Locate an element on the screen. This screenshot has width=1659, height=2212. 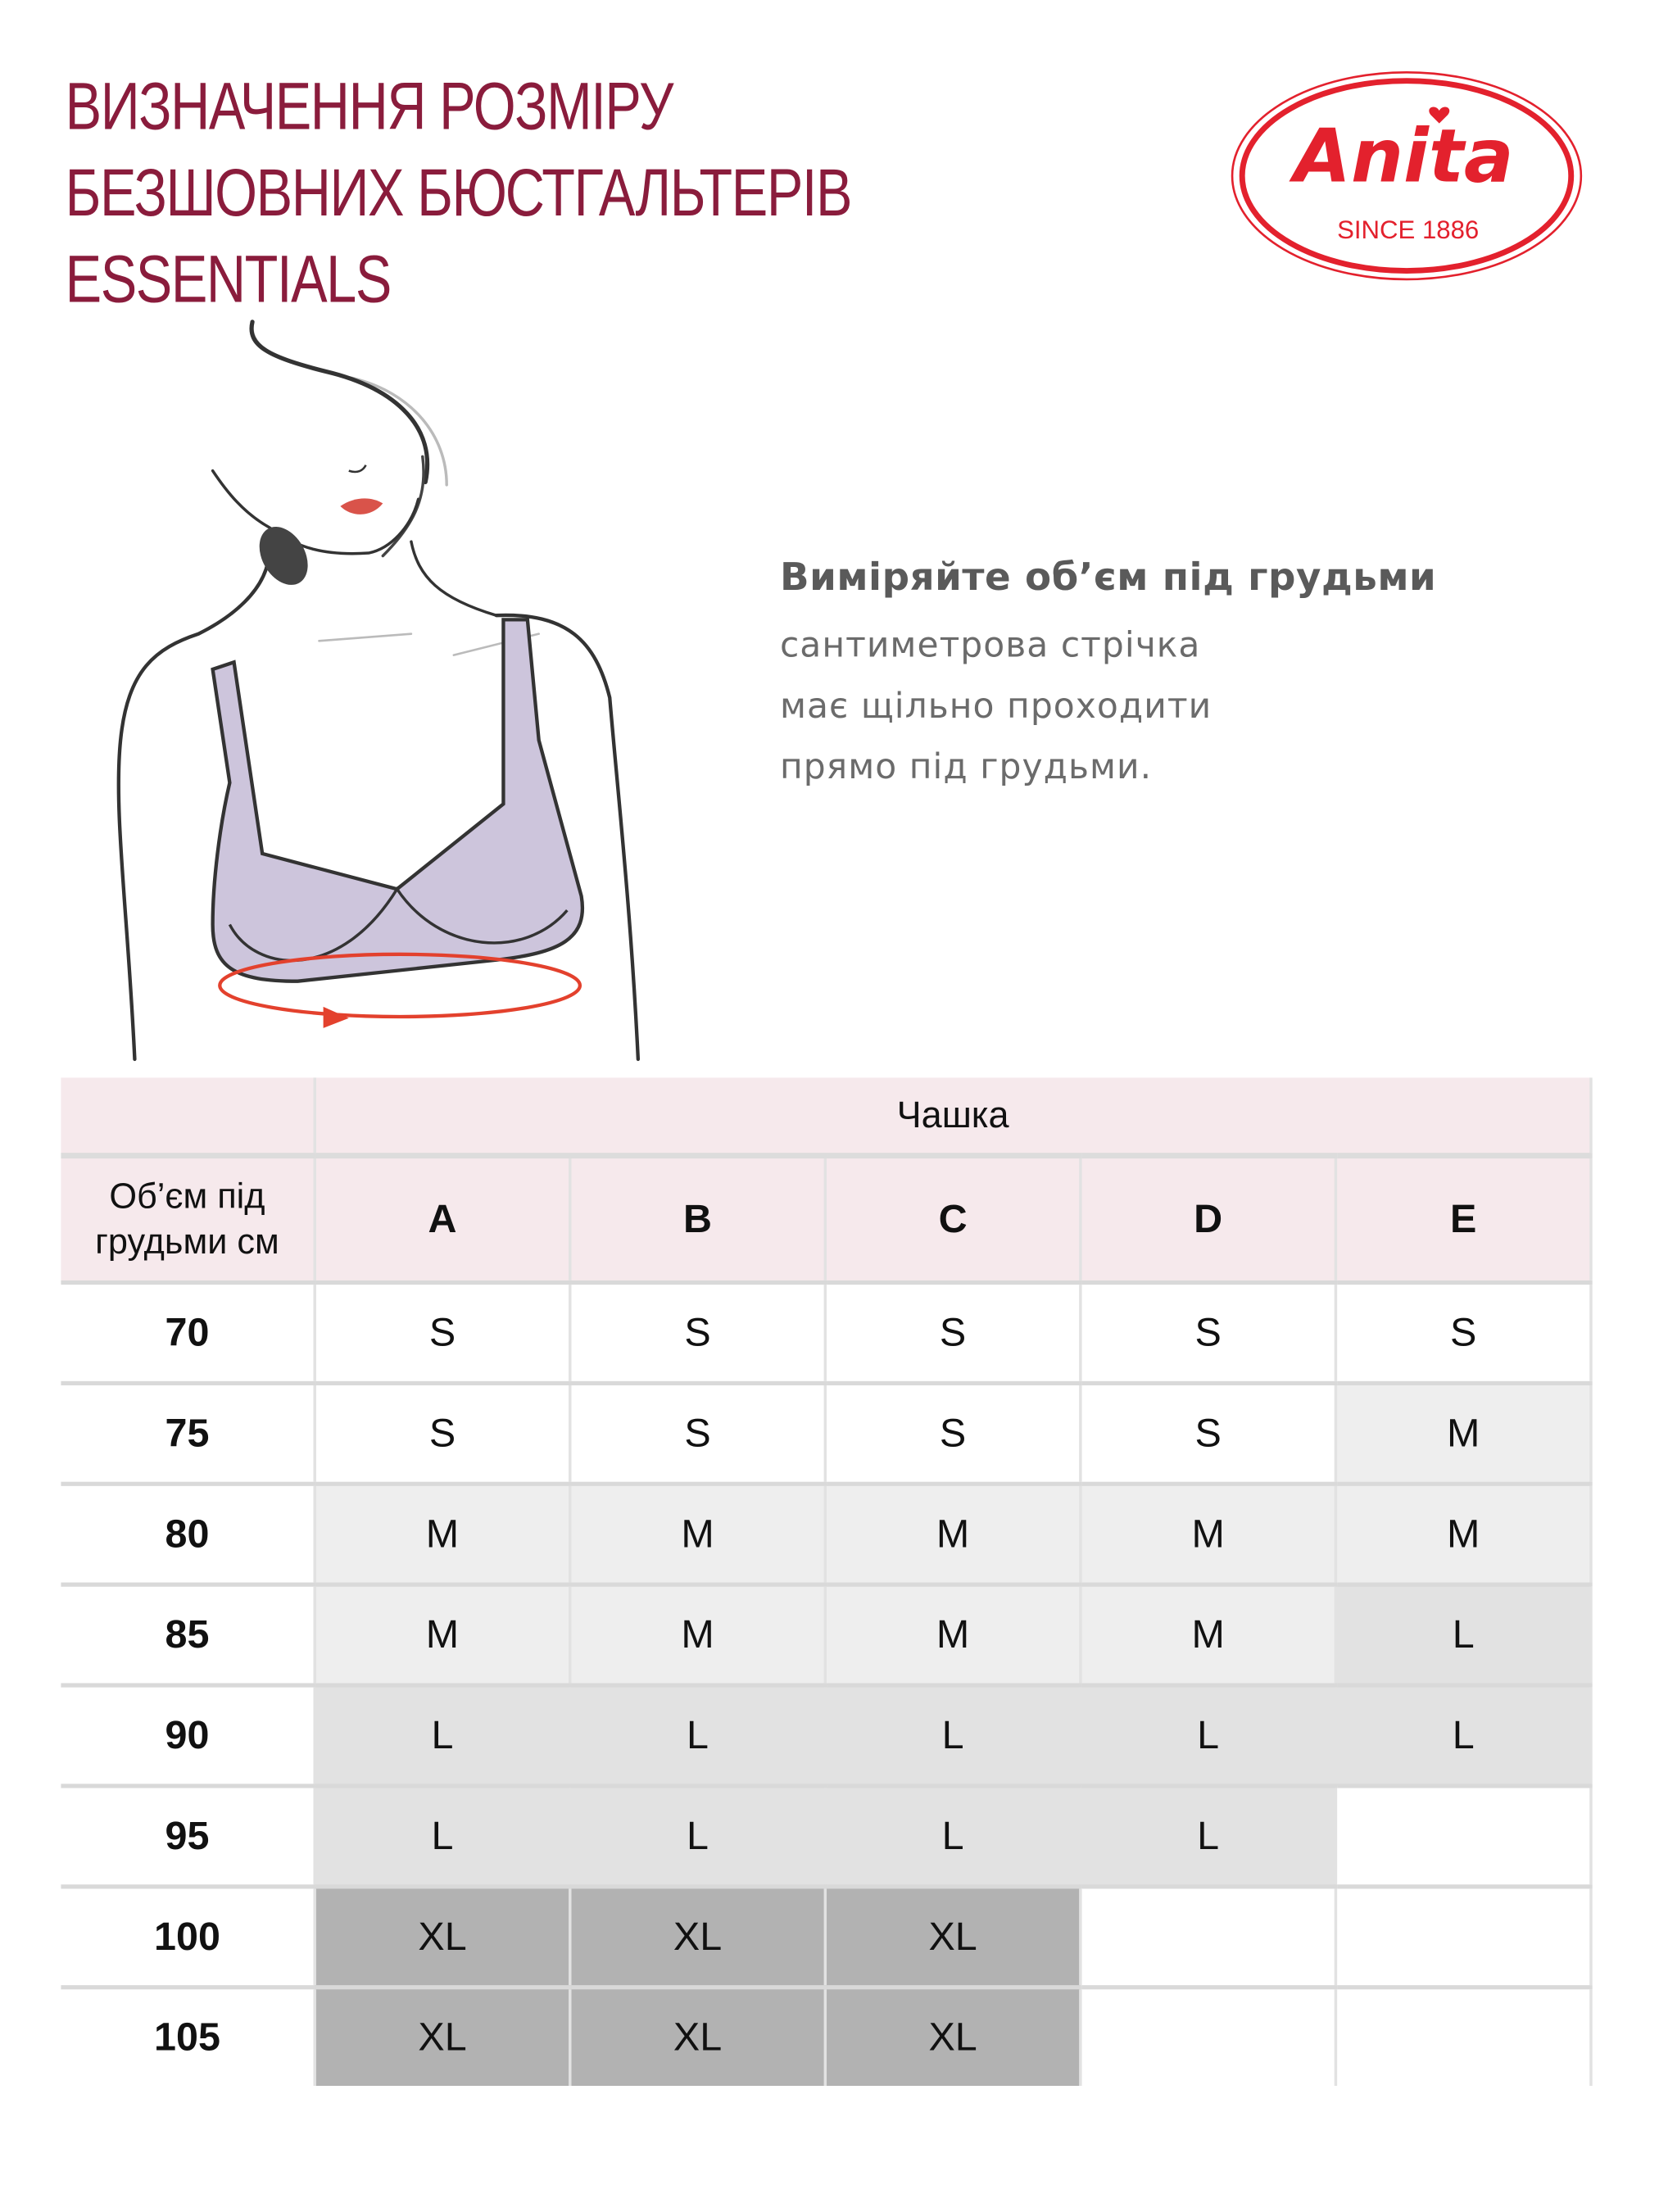
table-row: 85 M M M M L is located at coordinates (827, 1634).